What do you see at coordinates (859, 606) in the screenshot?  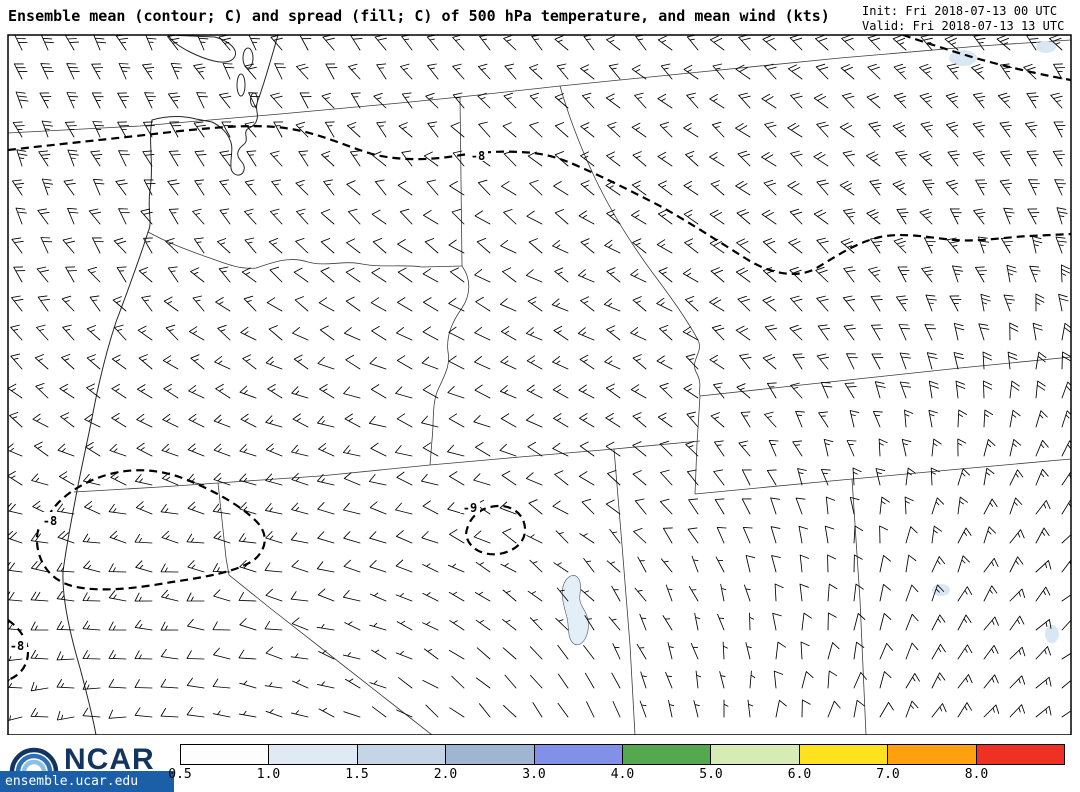 I see `ut-co-border` at bounding box center [859, 606].